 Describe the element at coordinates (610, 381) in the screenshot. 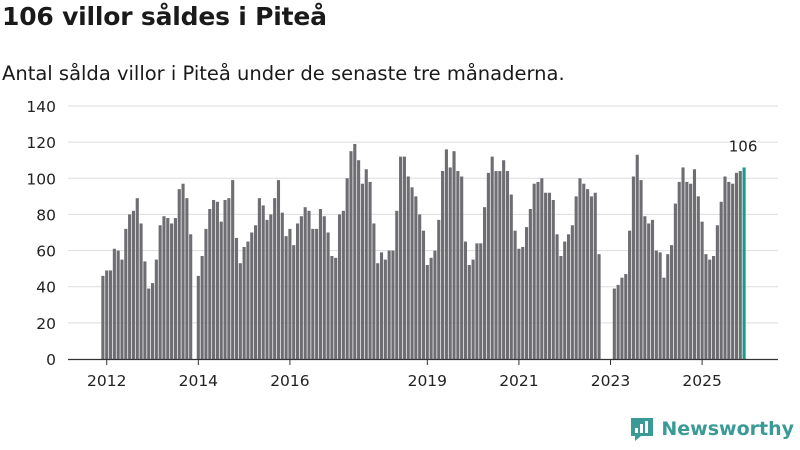

I see `x-tick-label: 2023` at that location.